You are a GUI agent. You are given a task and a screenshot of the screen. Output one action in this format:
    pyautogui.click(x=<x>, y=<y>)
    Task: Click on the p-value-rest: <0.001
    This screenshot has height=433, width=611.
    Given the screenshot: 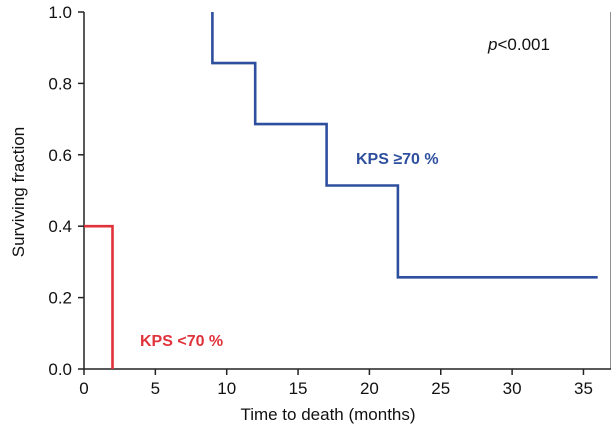 What is the action you would take?
    pyautogui.click(x=523, y=44)
    